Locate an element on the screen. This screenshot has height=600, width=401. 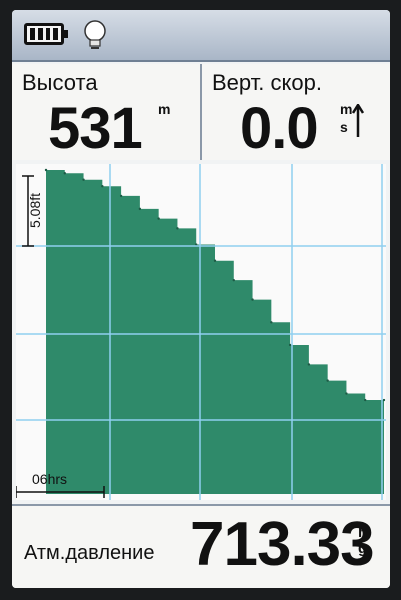
pressure-field: Атм.давление 713.33 h g is located at coordinates (201, 546).